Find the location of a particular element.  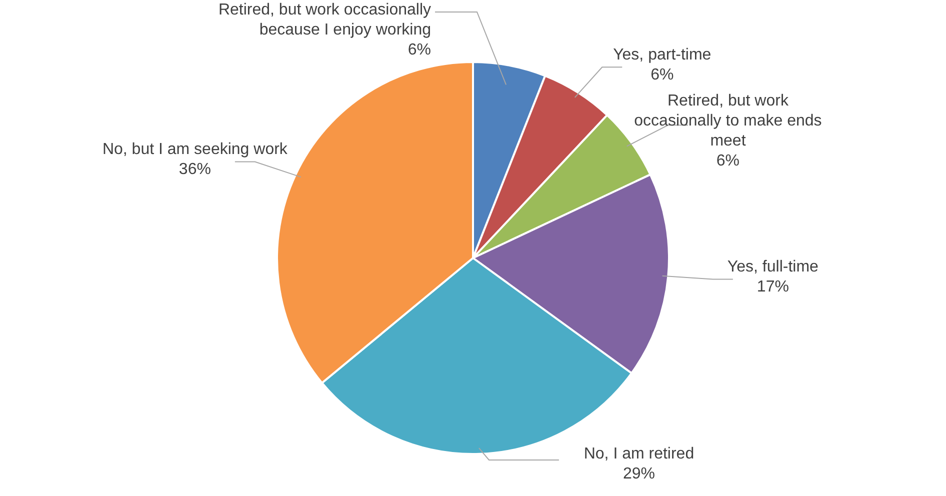

slice-label: Retired, but work occasionally because I enjoy working is located at coordinates (324, 19).